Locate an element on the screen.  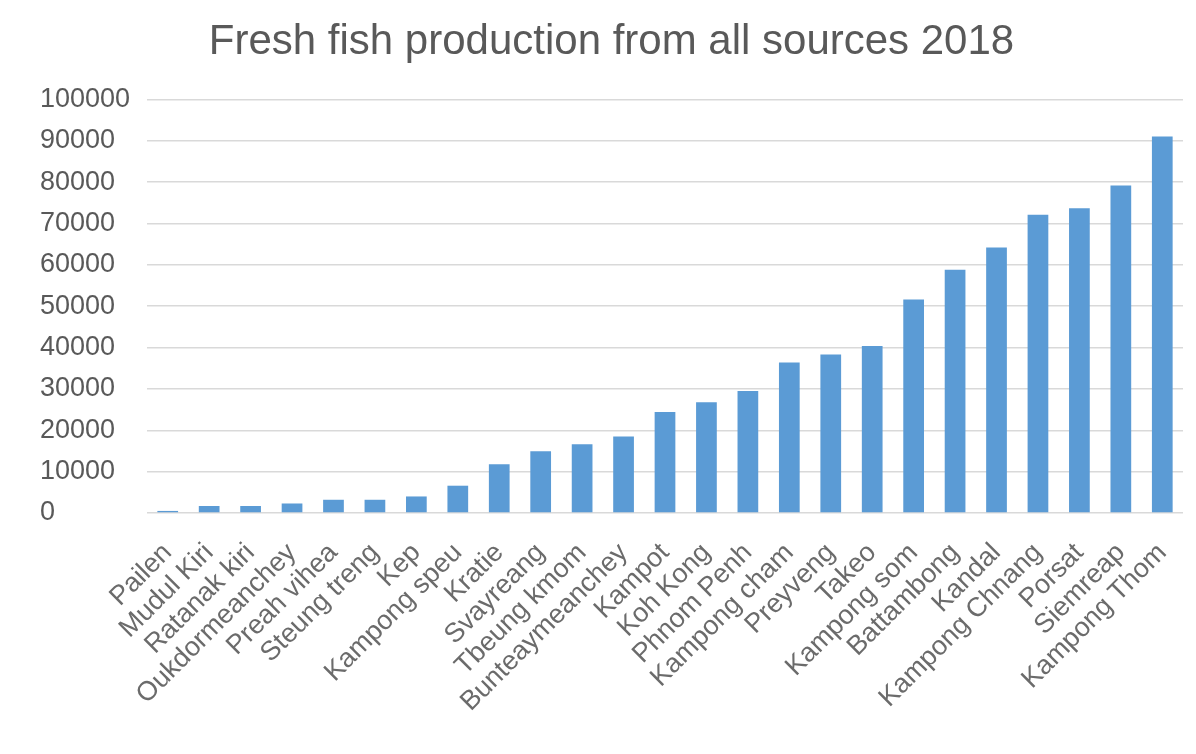
chart-title: Fresh fish production from all sources 2018 is located at coordinates (611, 39).